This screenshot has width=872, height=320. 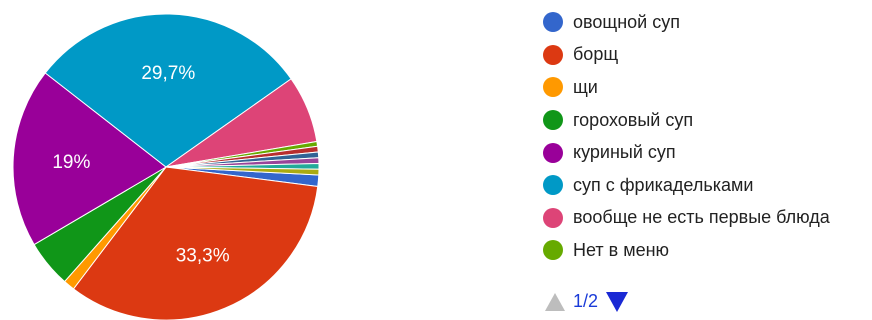 I want to click on legend-item: суп с фрикадельками, so click(x=686, y=185).